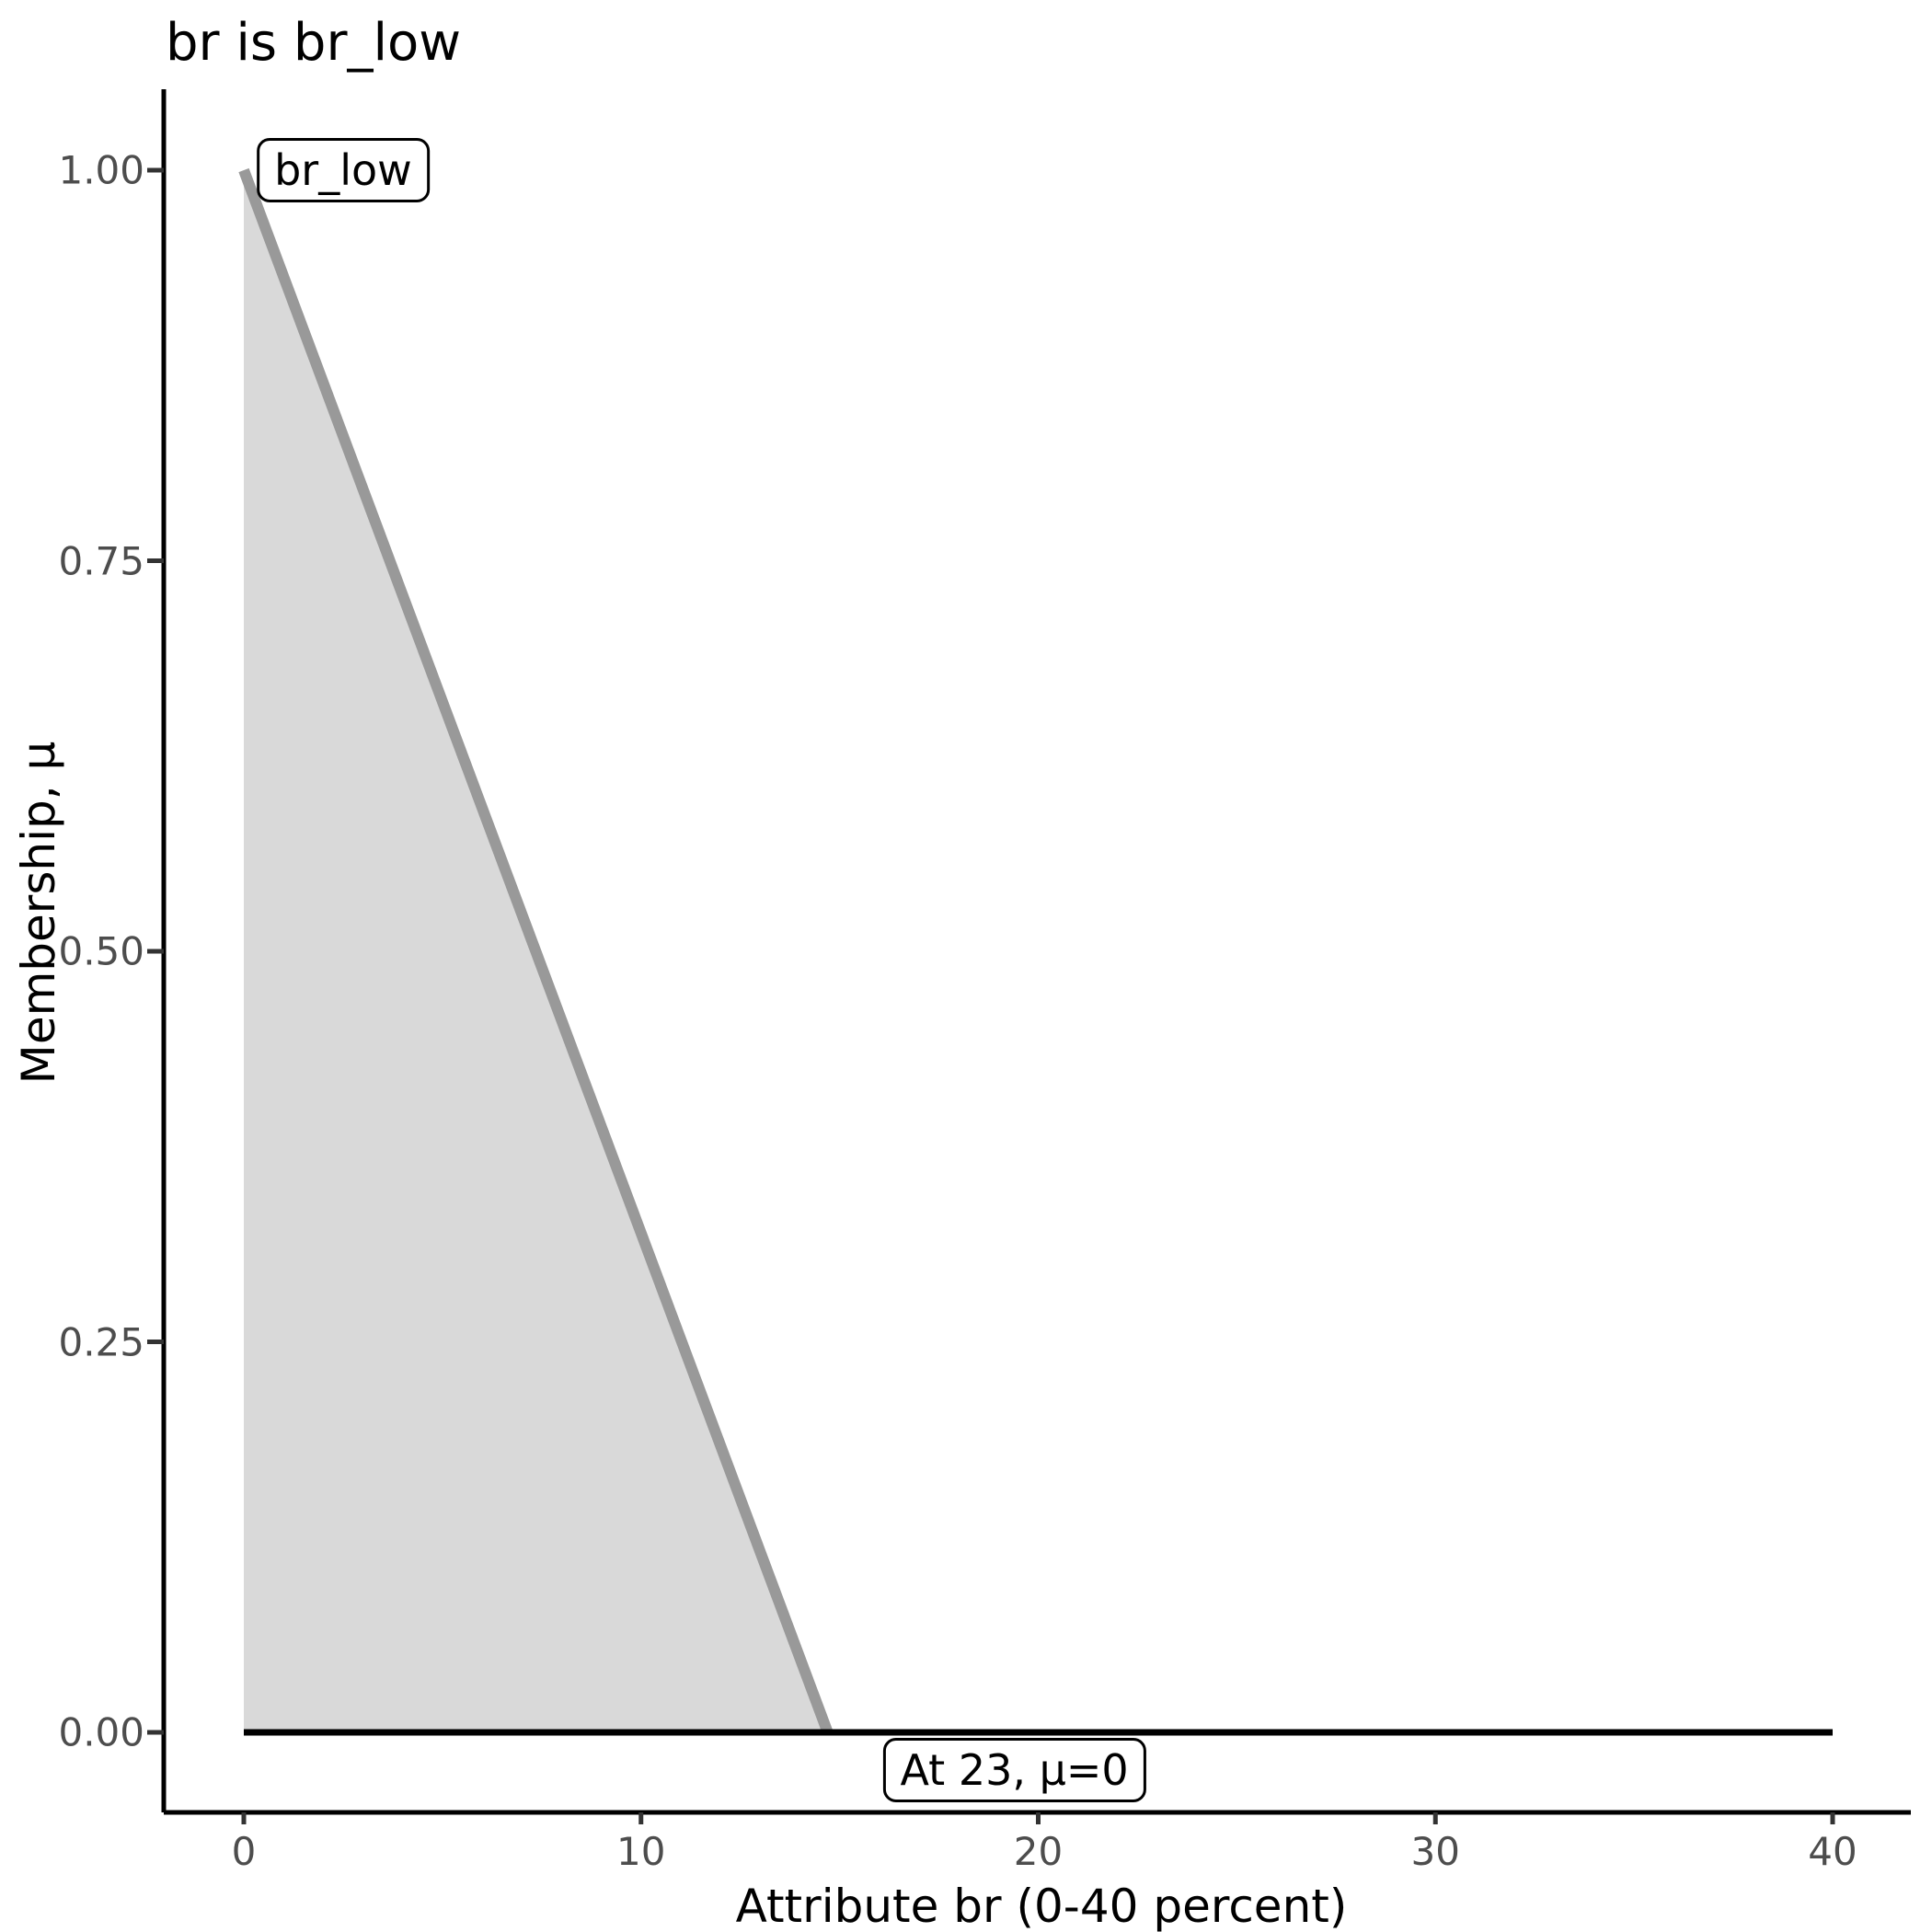 This screenshot has height=1932, width=1932. Describe the element at coordinates (314, 43) in the screenshot. I see `chart-title: br is br_low` at that location.